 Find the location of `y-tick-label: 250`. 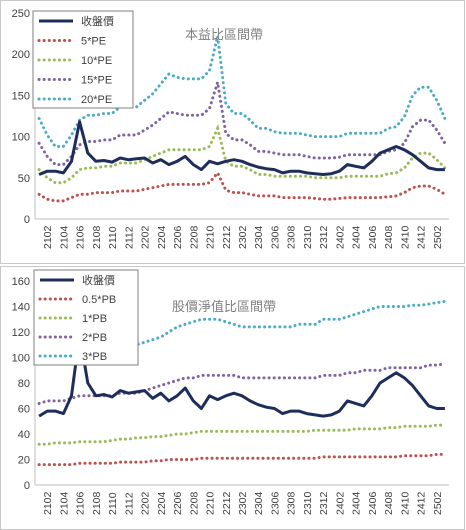

y-tick-label: 250 is located at coordinates (21, 14).